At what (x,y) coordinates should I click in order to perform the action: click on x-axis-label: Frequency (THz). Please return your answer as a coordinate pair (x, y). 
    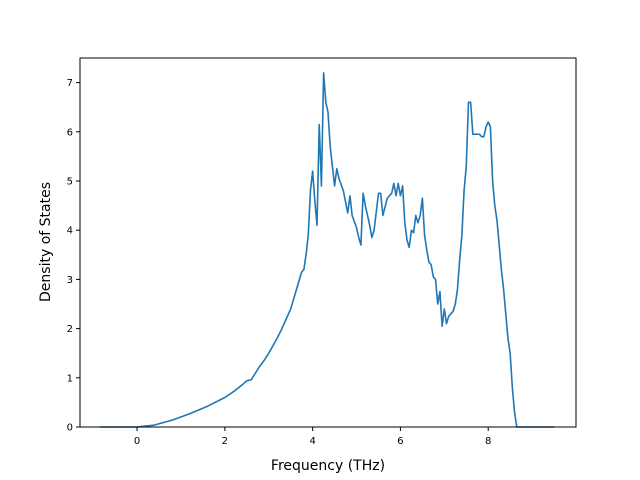
    Looking at the image, I should click on (328, 466).